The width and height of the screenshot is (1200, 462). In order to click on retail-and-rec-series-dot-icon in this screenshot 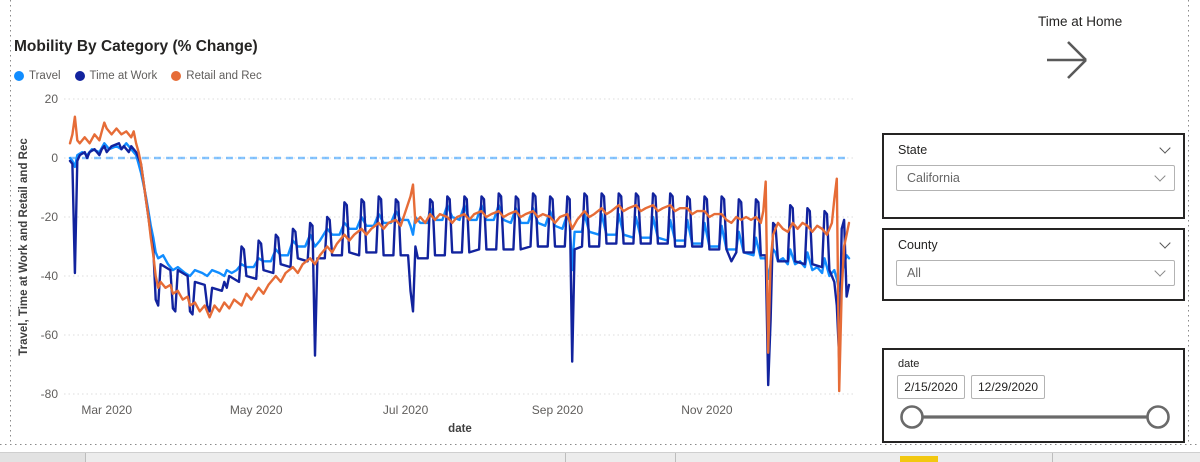, I will do `click(176, 76)`.